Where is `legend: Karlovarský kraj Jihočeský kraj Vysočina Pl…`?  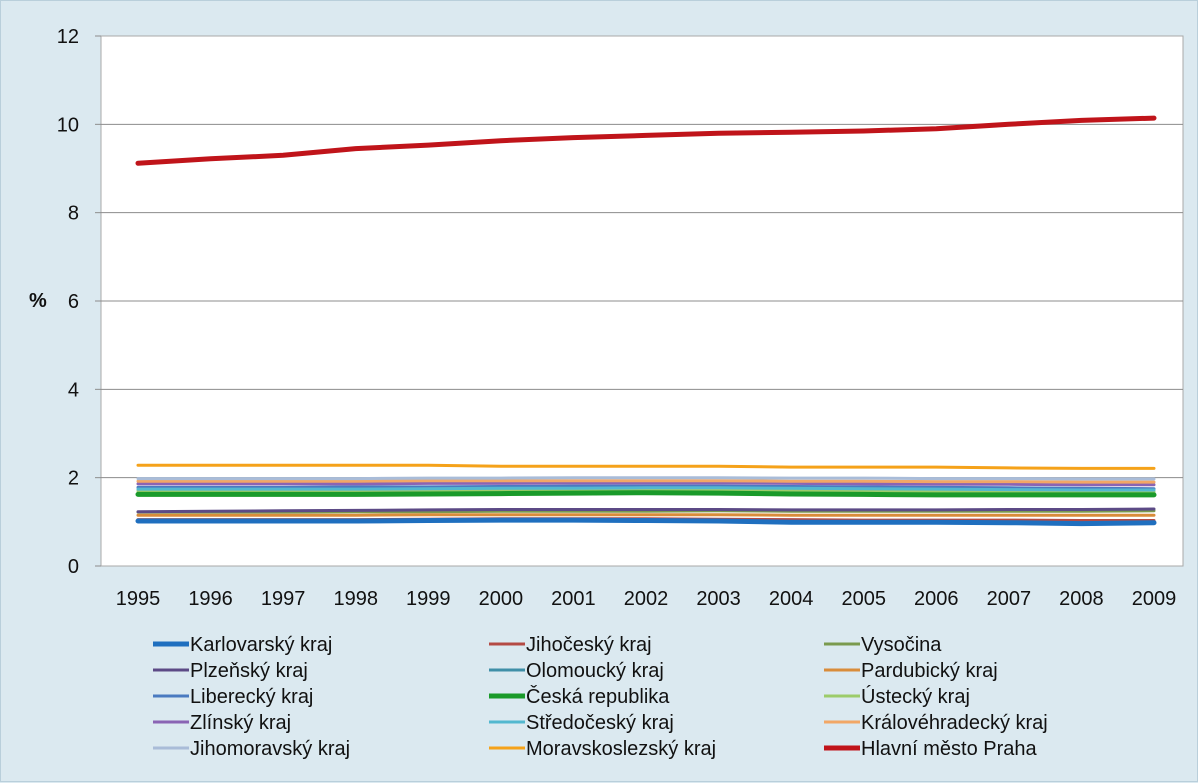
legend: Karlovarský kraj Jihočeský kraj Vysočina Pl… is located at coordinates (600, 697).